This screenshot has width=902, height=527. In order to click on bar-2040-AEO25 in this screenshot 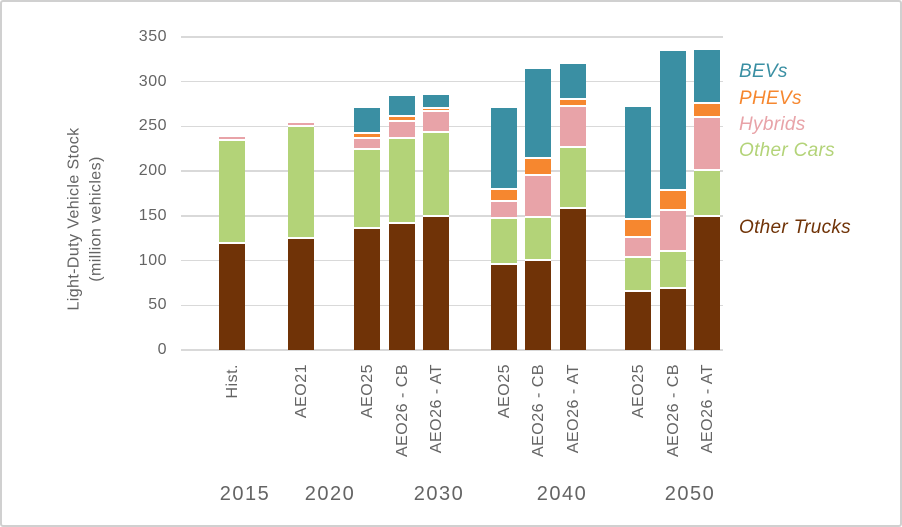, I will do `click(504, 228)`.